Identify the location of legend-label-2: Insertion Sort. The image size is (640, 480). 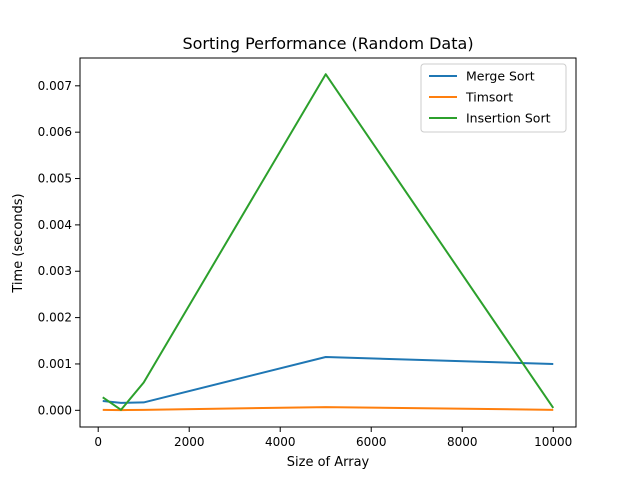
(508, 118).